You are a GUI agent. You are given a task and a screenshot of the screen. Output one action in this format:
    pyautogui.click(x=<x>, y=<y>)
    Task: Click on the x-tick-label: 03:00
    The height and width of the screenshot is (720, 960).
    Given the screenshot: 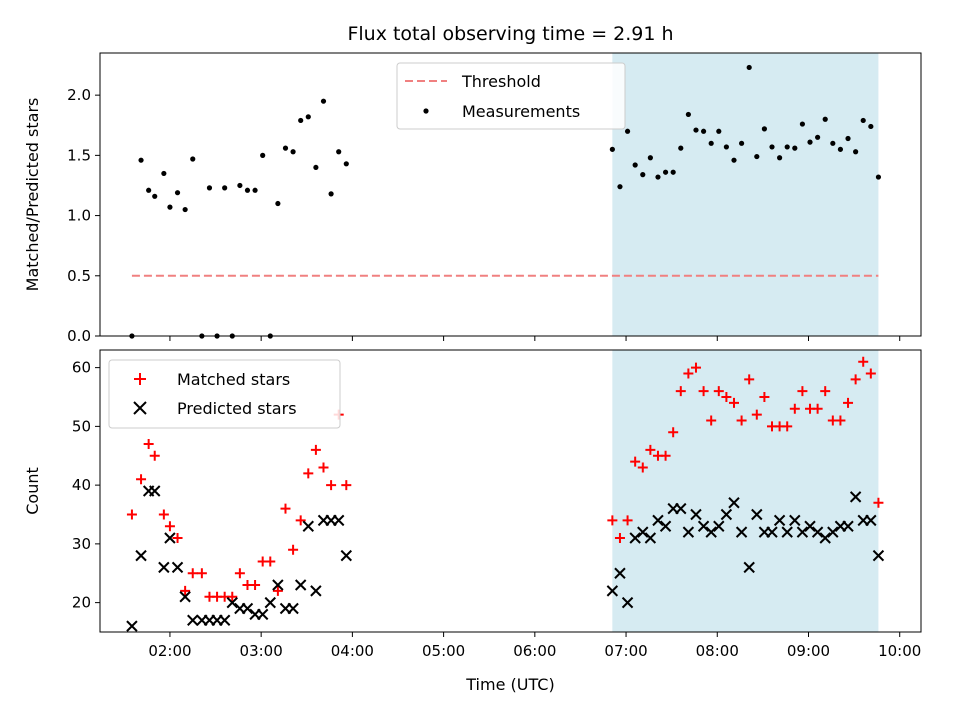 What is the action you would take?
    pyautogui.click(x=261, y=651)
    